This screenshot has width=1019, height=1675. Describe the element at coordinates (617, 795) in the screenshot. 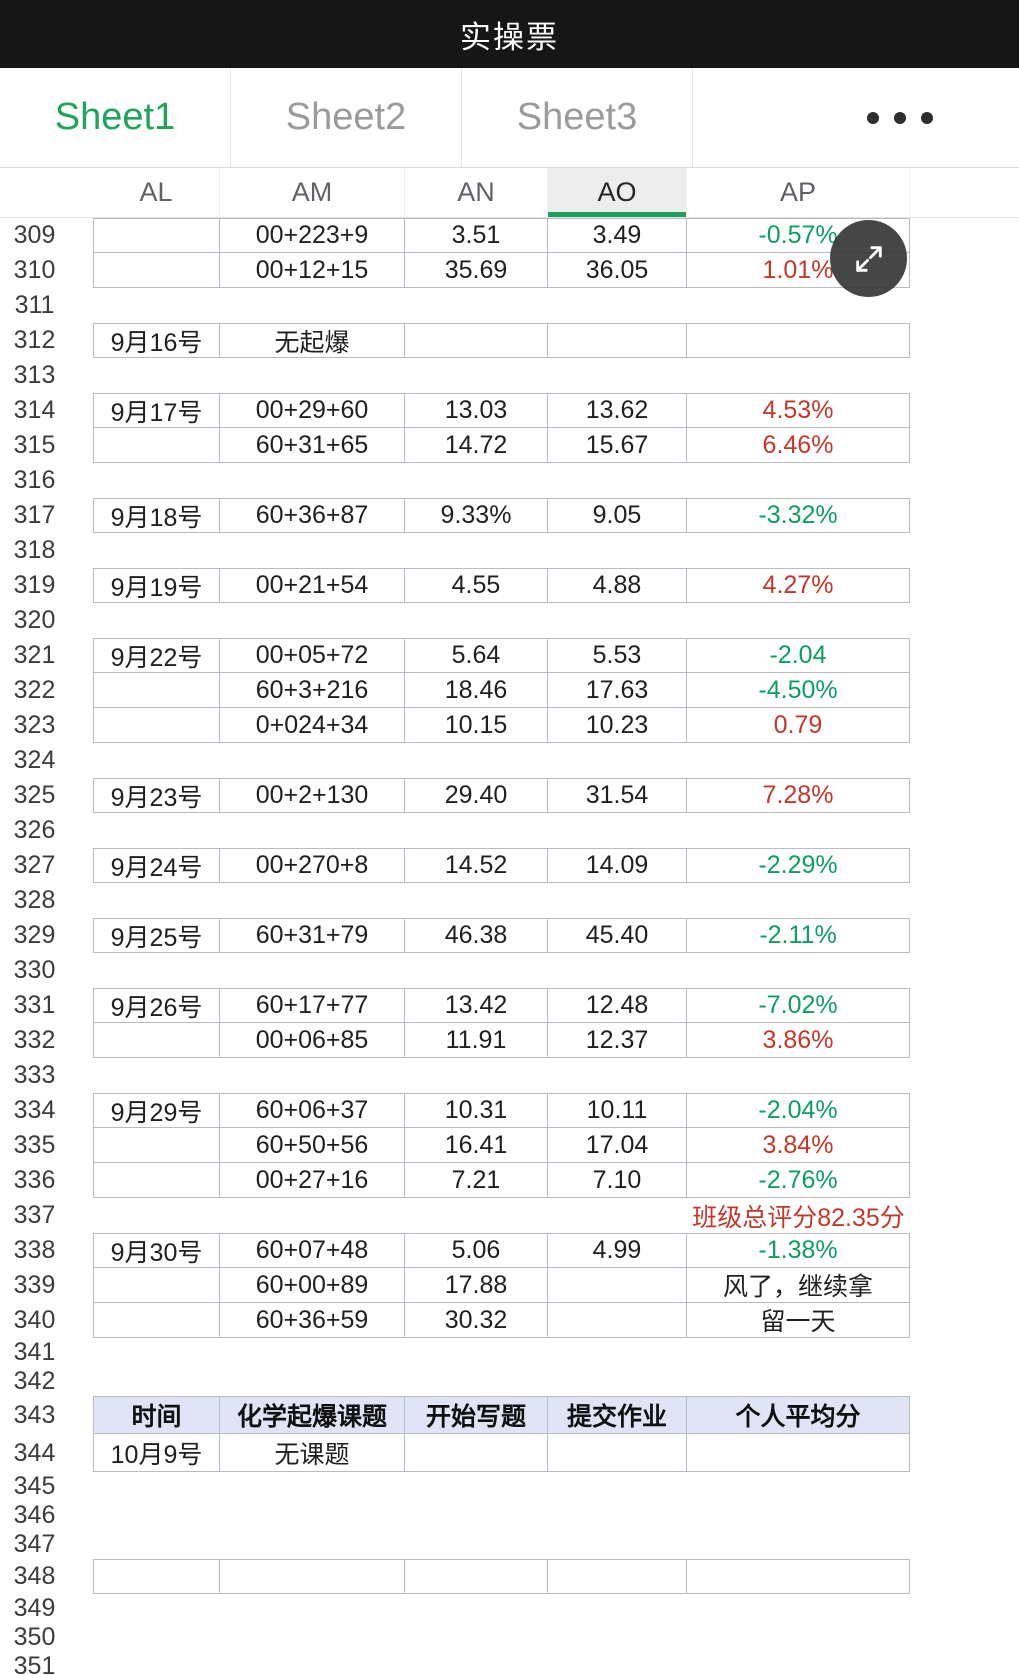

I see `cell: 31.54` at that location.